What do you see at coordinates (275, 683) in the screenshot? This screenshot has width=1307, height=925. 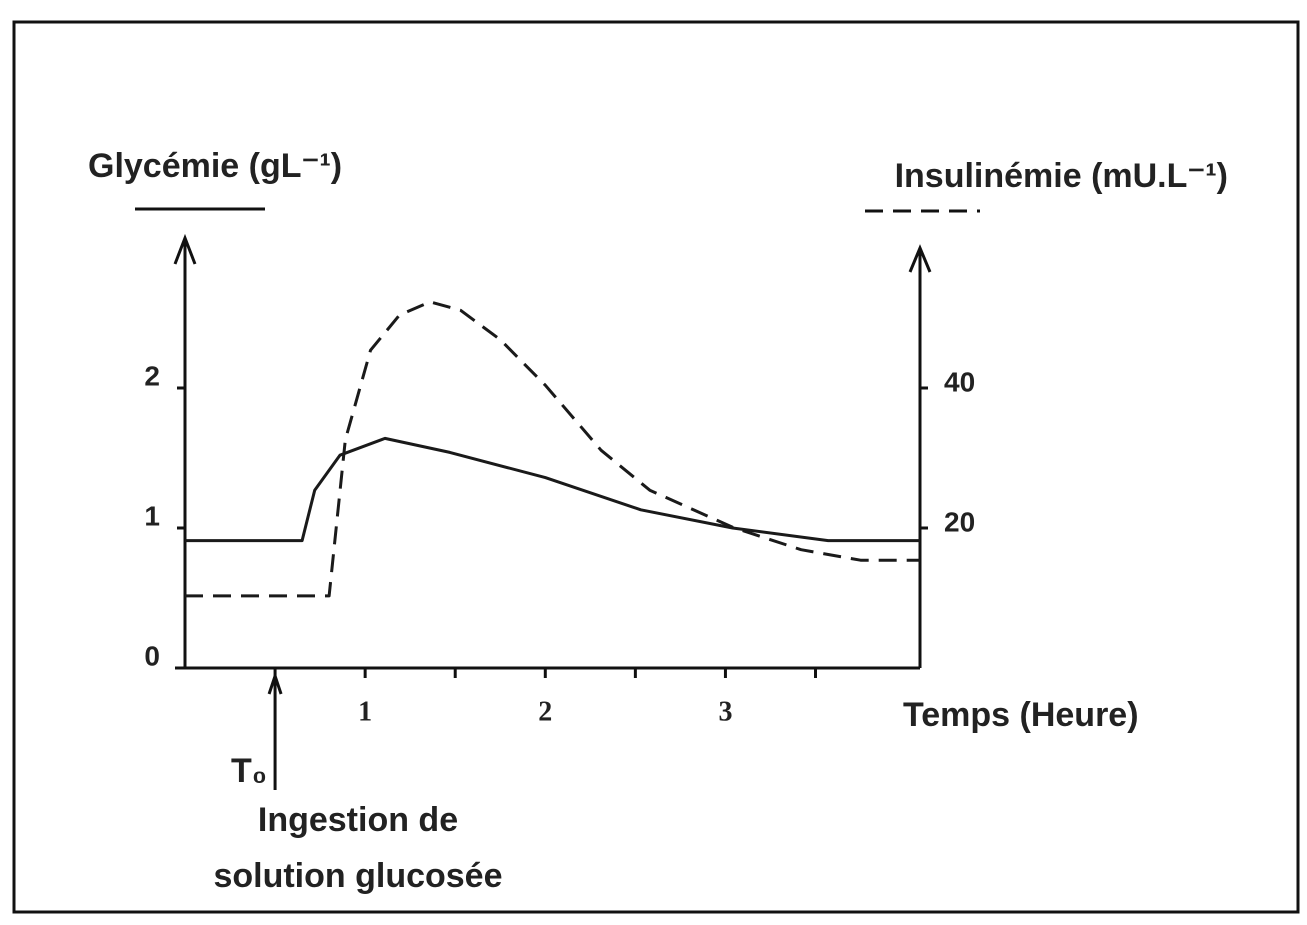 I see `annotation-arrowhead` at bounding box center [275, 683].